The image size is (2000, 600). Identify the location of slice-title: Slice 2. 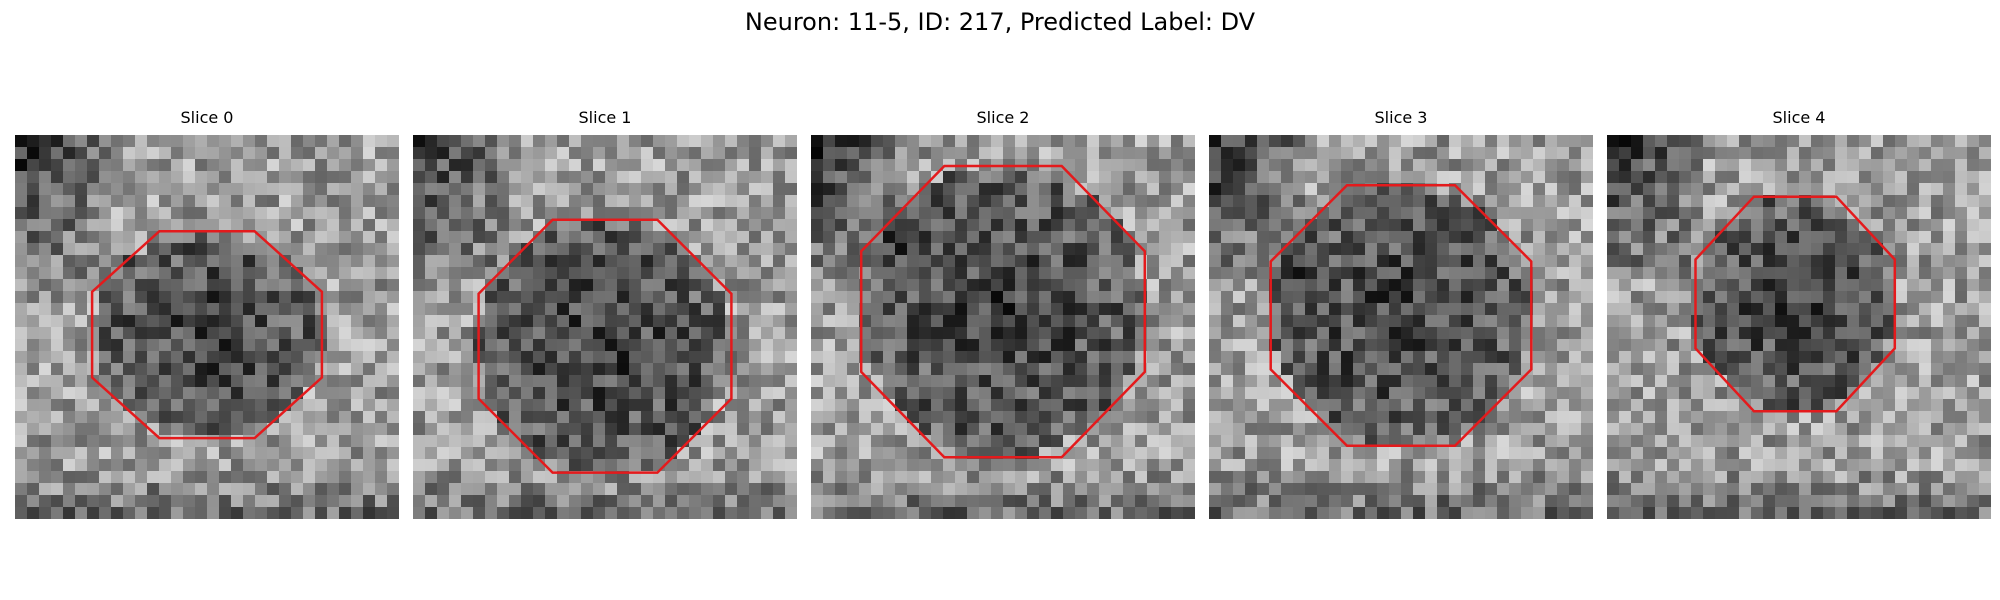
(1003, 117).